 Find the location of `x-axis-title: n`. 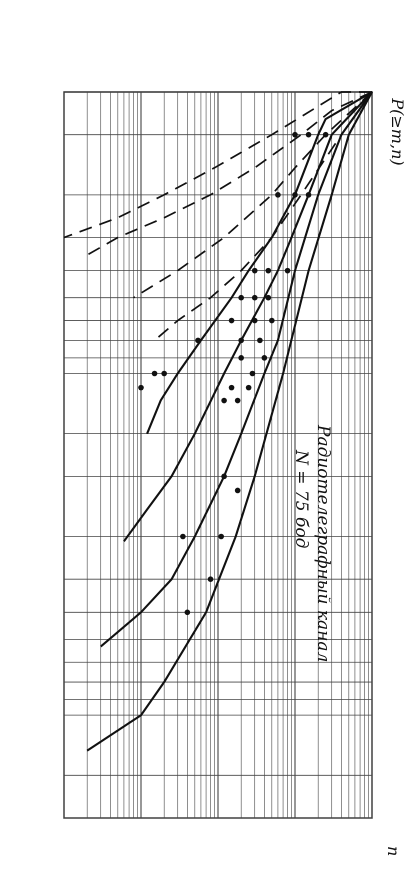

x-axis-title: n is located at coordinates (393, 851).